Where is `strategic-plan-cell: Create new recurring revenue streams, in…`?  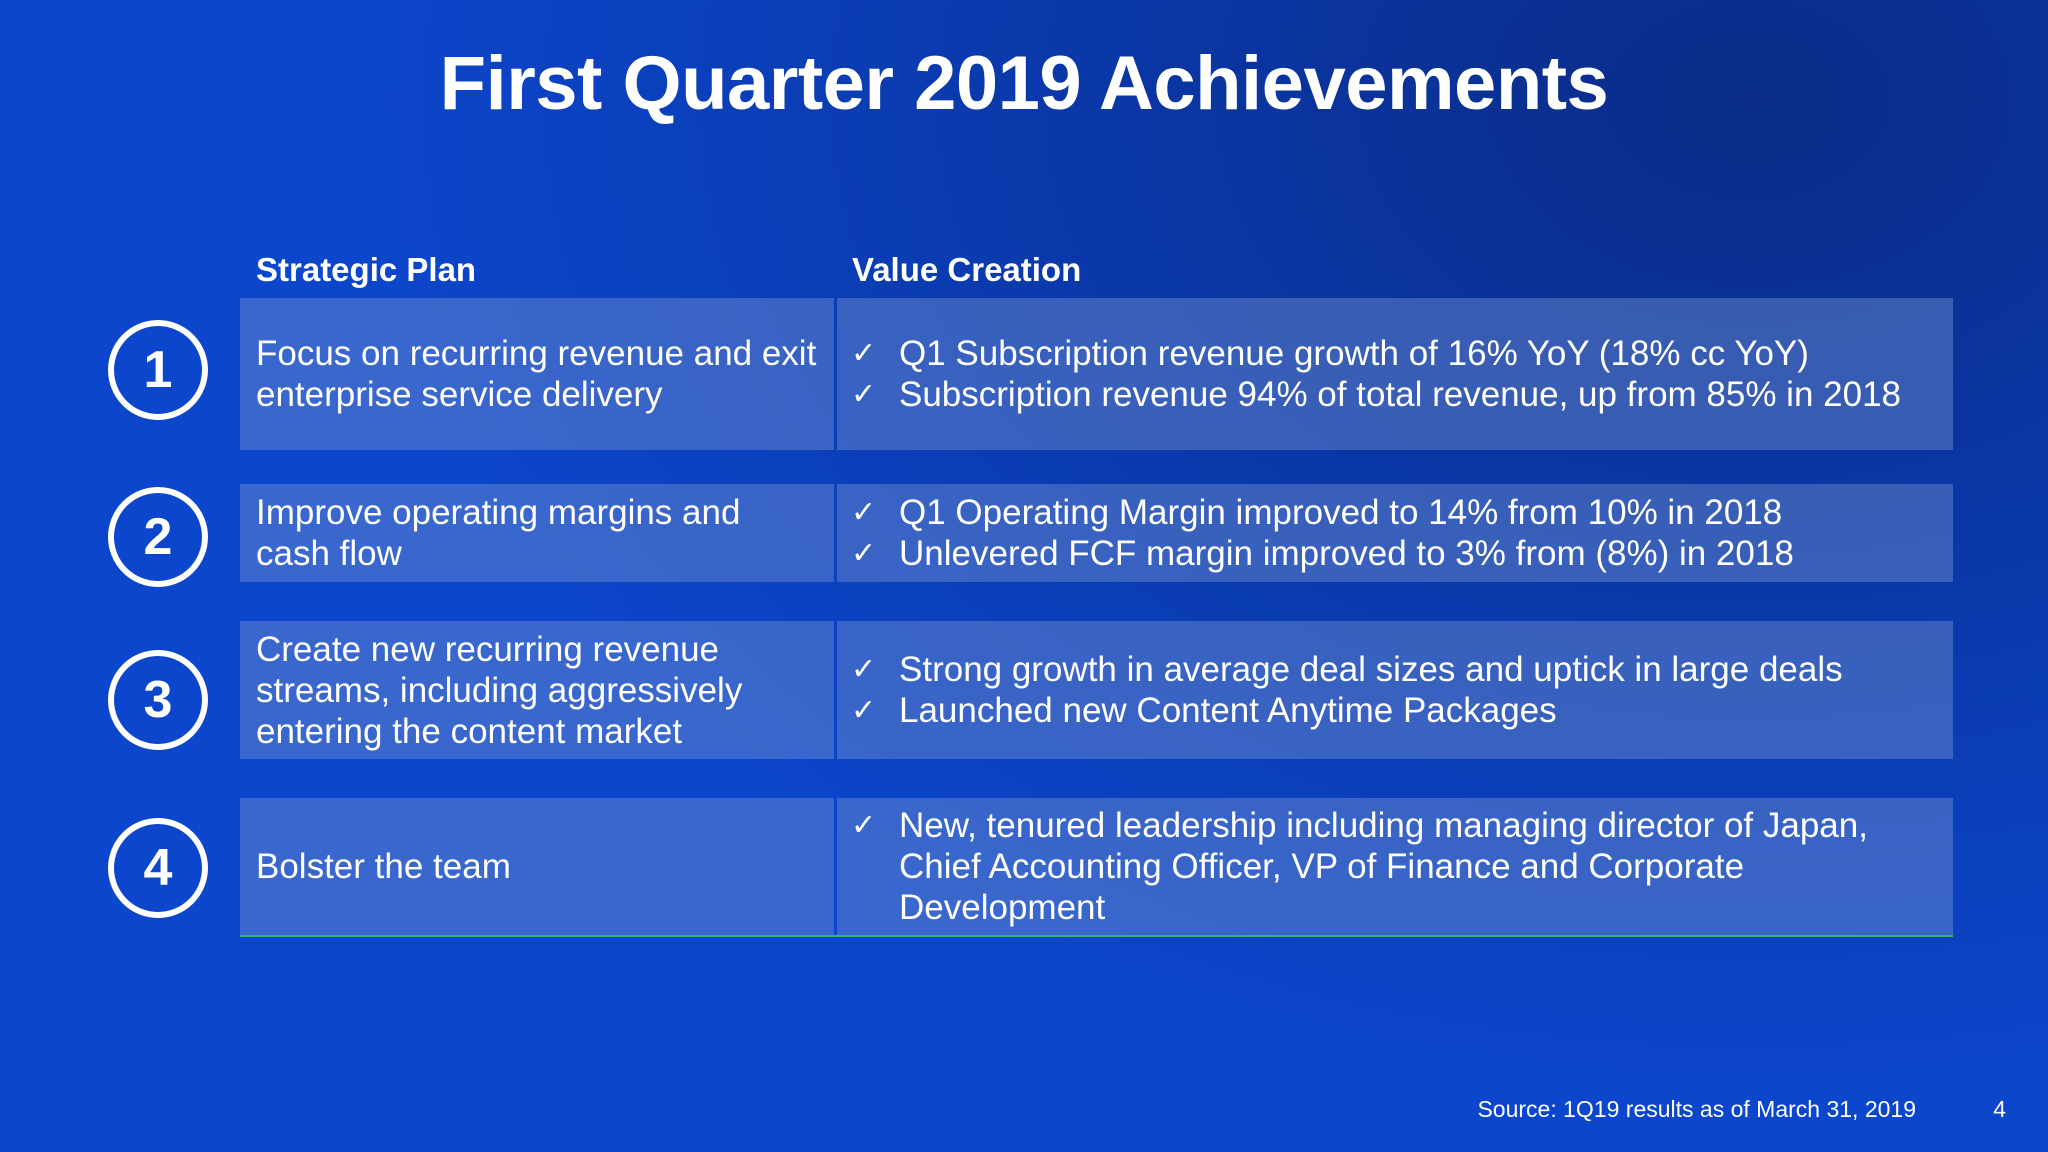 strategic-plan-cell: Create new recurring revenue streams, in… is located at coordinates (537, 690).